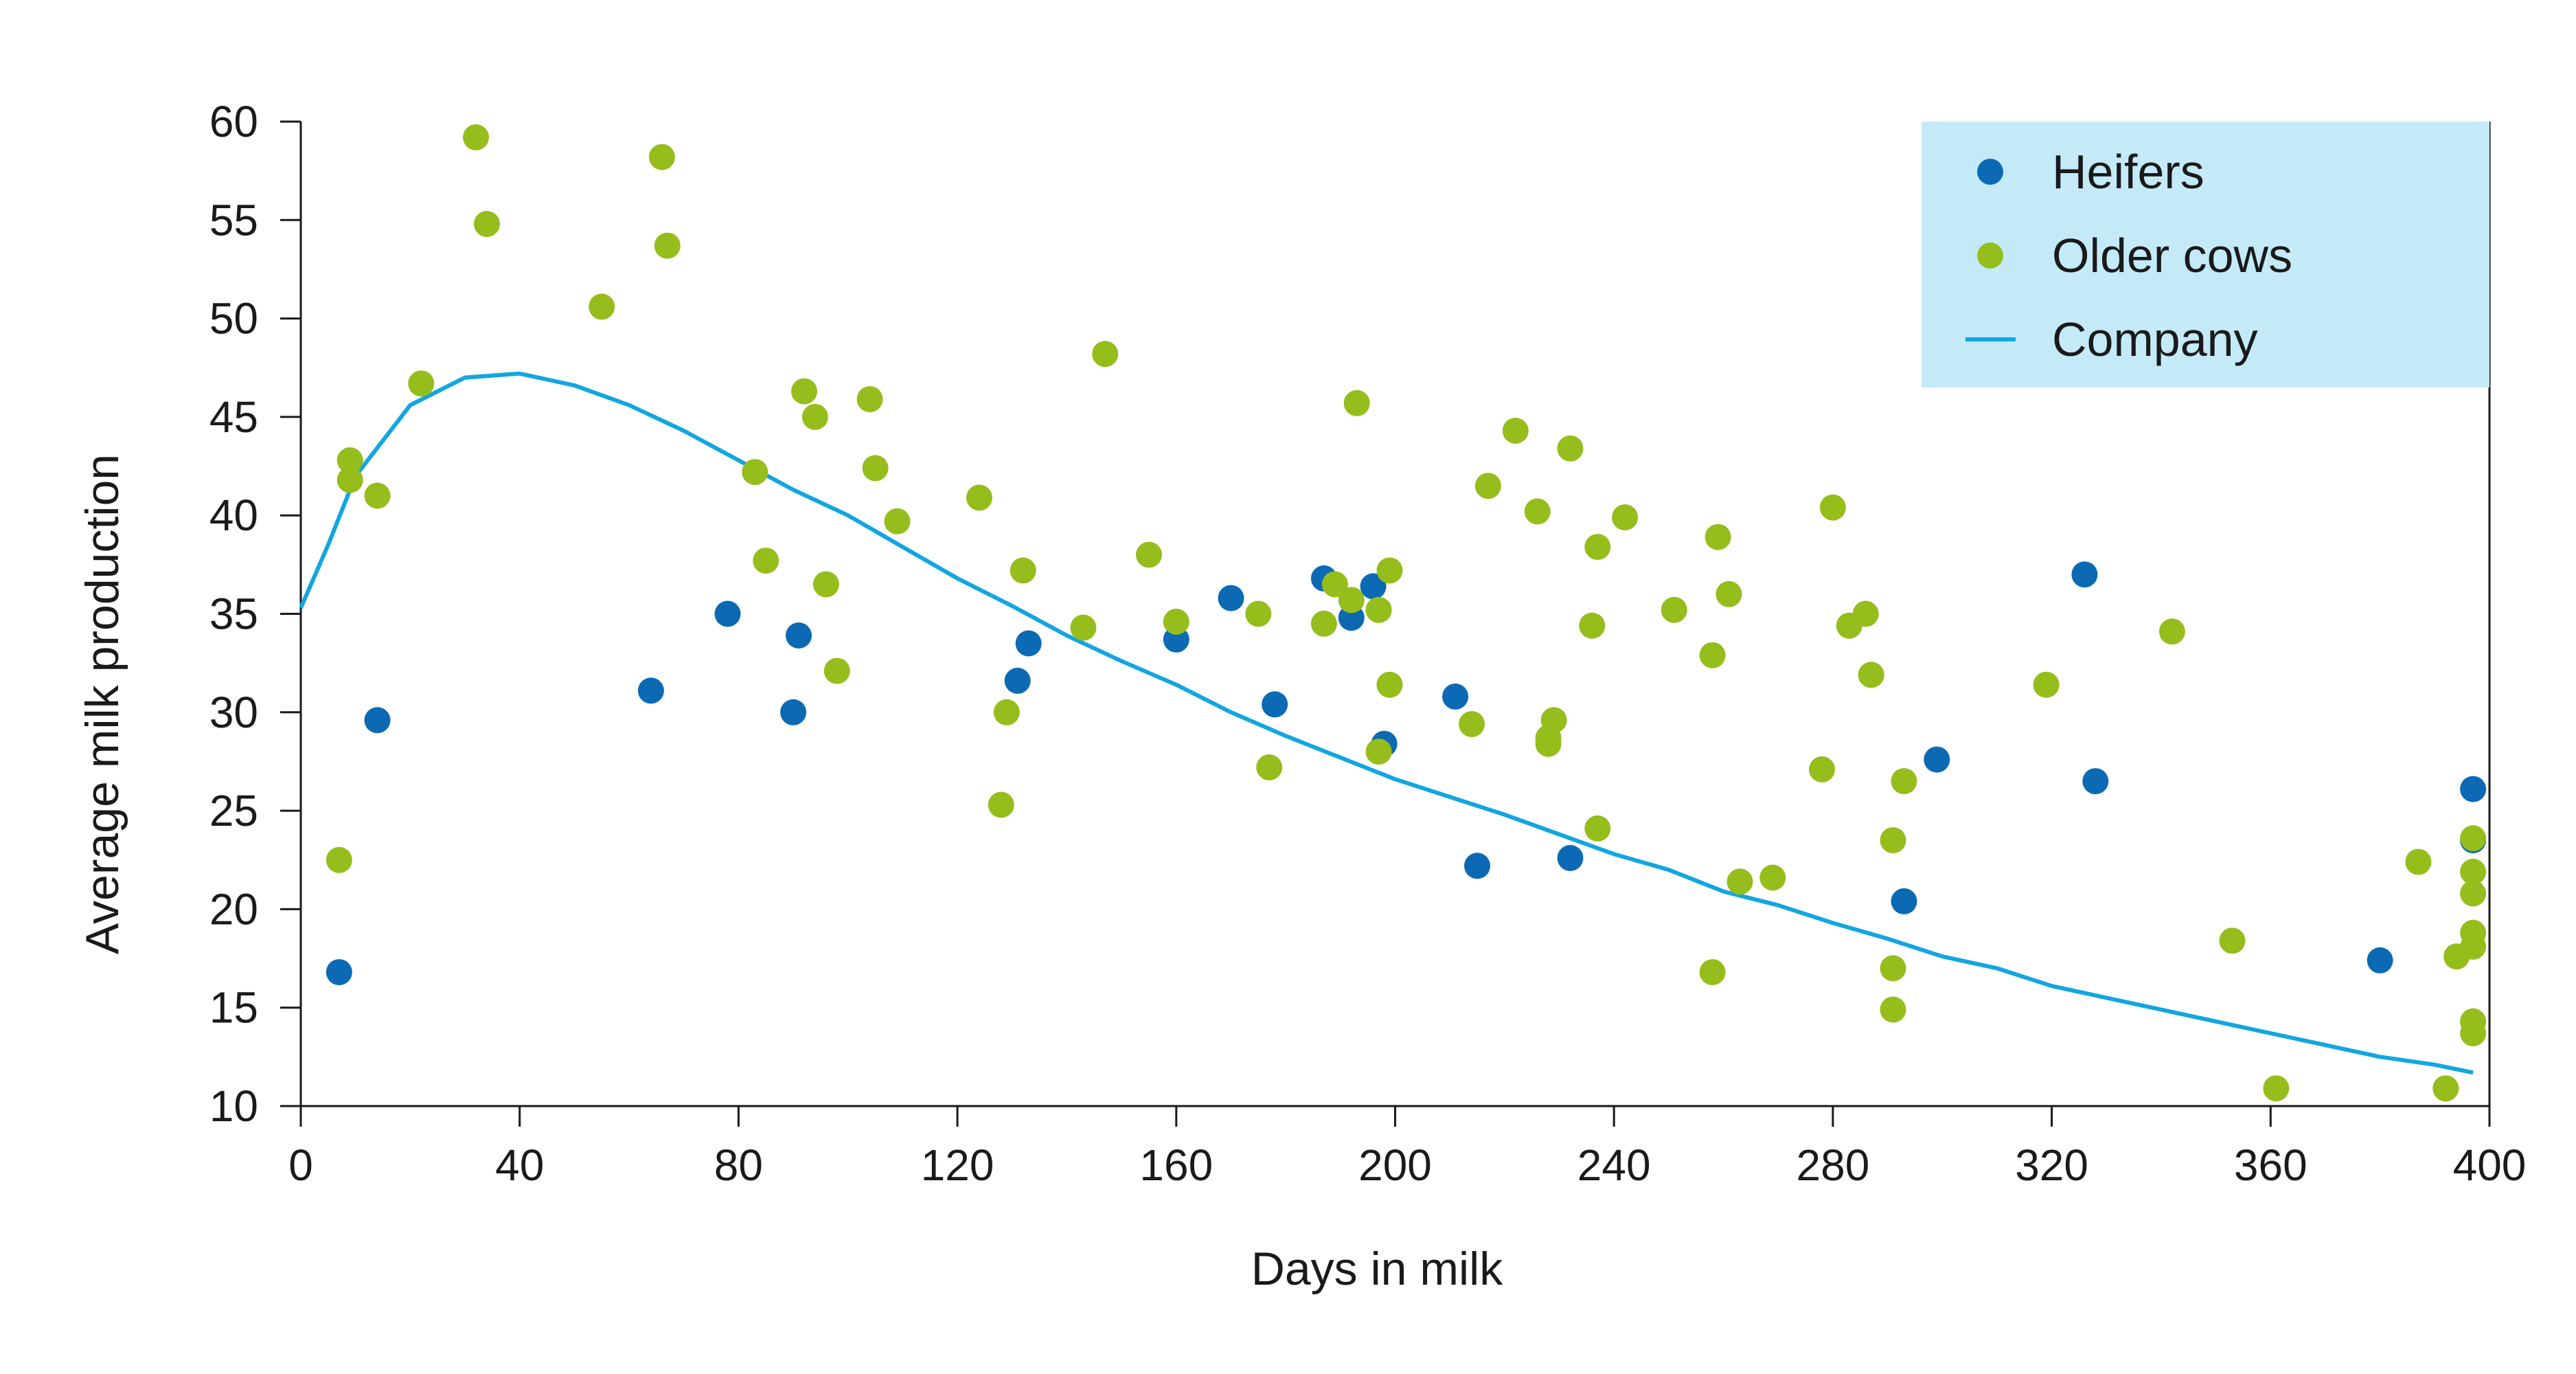 This screenshot has height=1374, width=2576. Describe the element at coordinates (233, 220) in the screenshot. I see `y-tick-label: 55` at that location.